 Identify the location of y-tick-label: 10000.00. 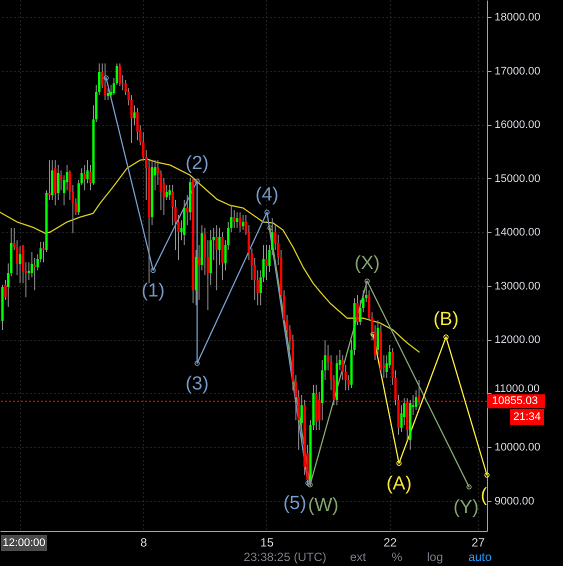
(517, 448).